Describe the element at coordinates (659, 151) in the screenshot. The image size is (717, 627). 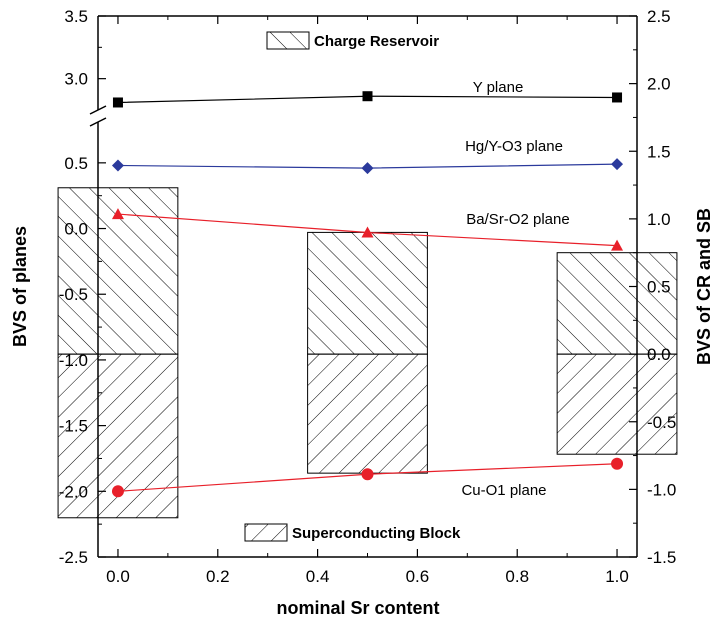
I see `y-right-tick-label: 1.5` at that location.